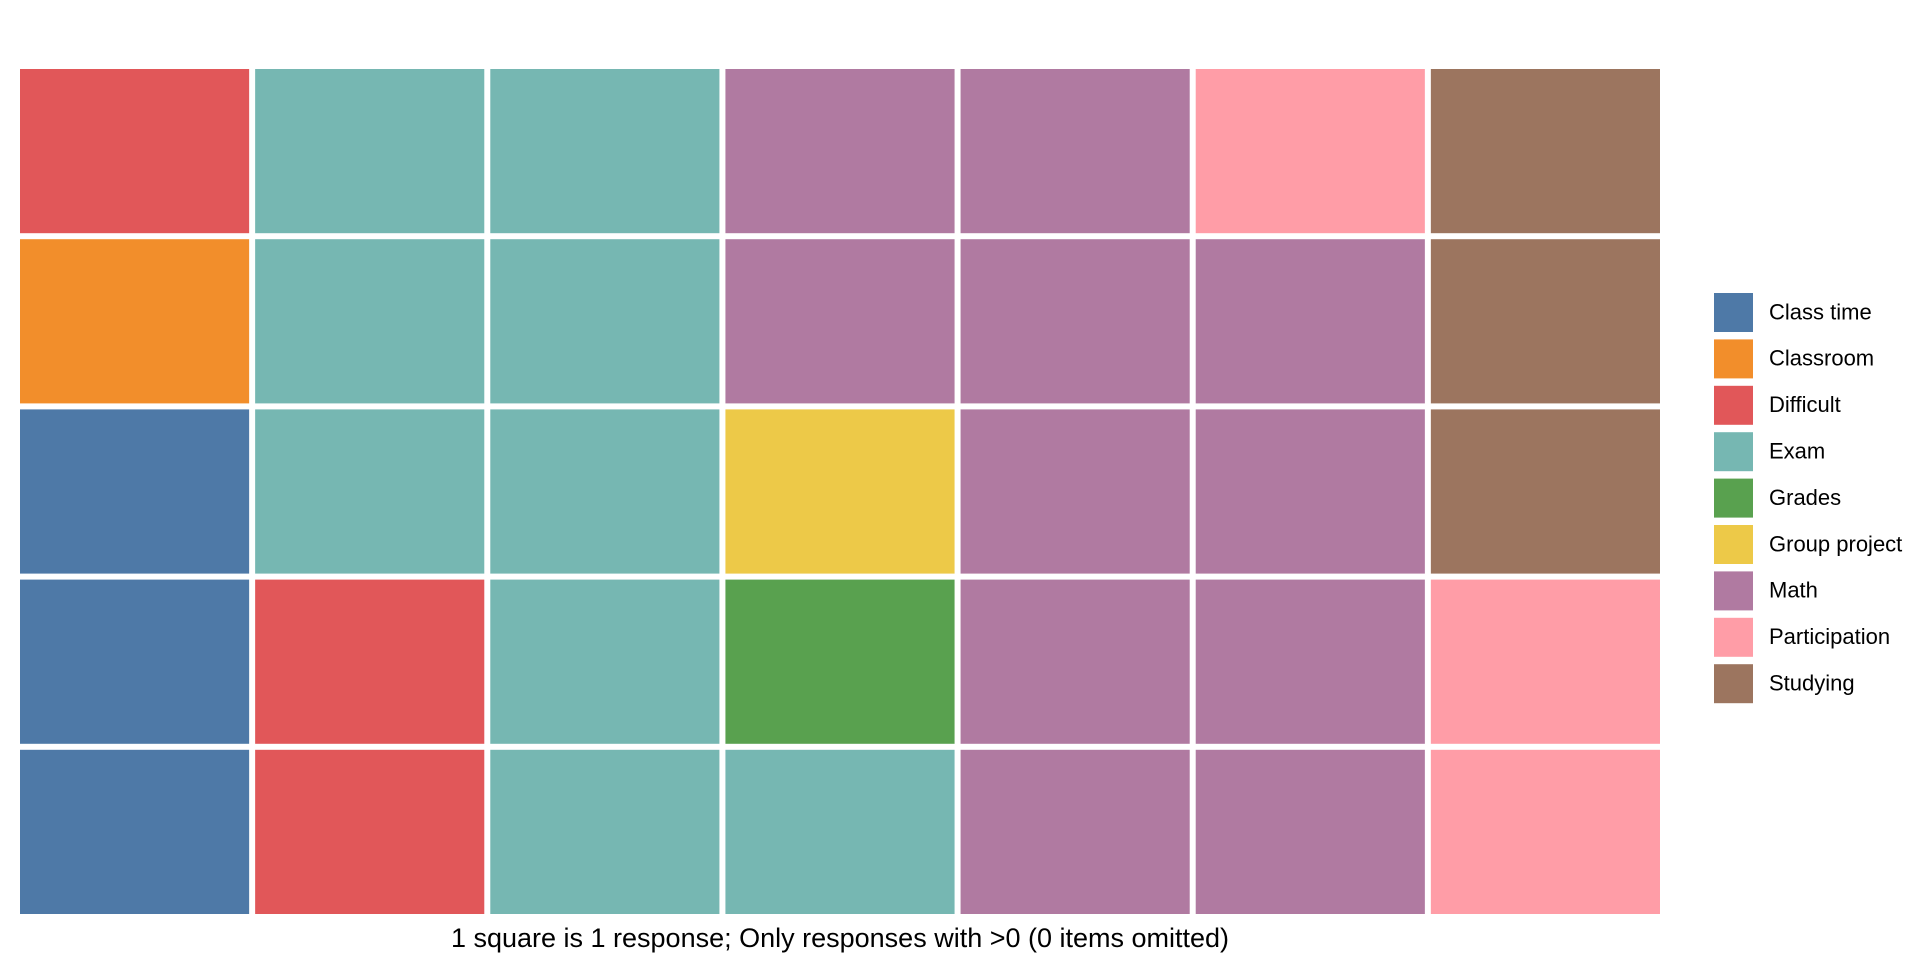 The width and height of the screenshot is (1920, 960). Describe the element at coordinates (1829, 636) in the screenshot. I see `legend-label: Participation` at that location.